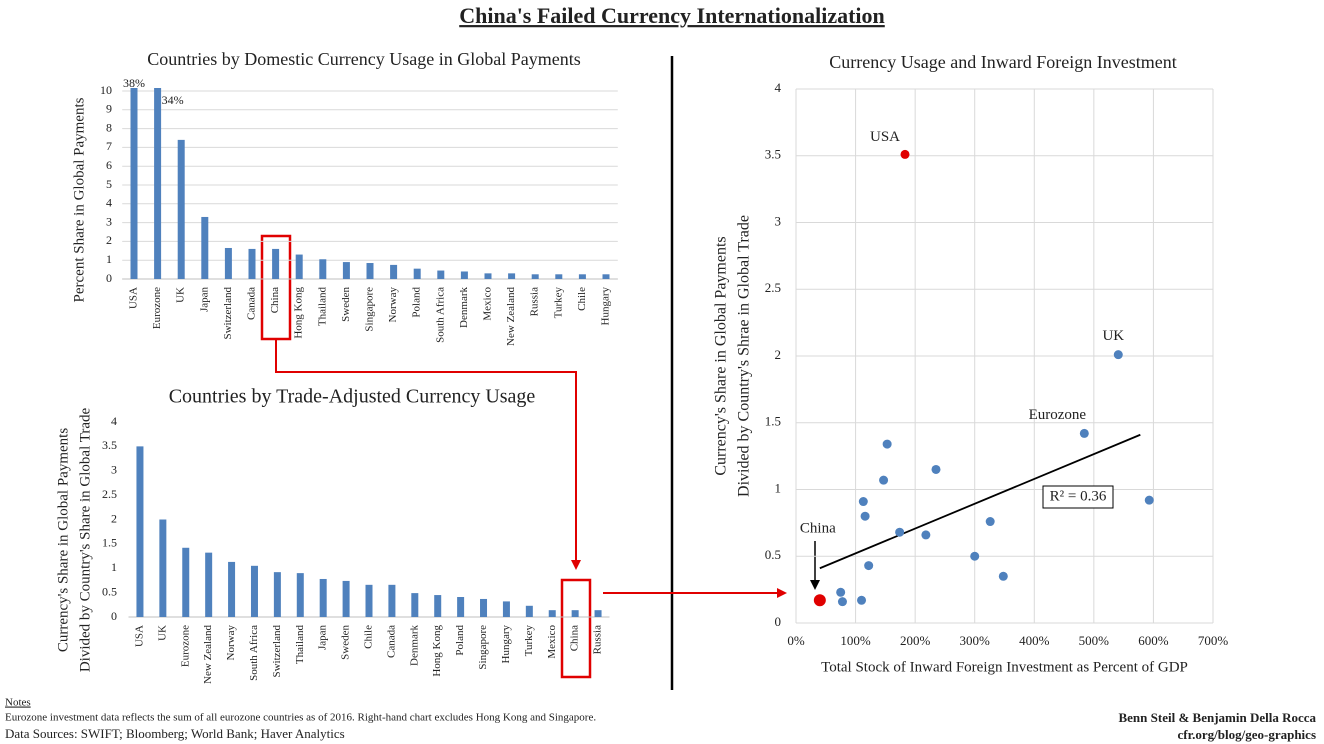 This screenshot has width=1324, height=744. What do you see at coordinates (134, 83) in the screenshot?
I see `value-label: 38%` at bounding box center [134, 83].